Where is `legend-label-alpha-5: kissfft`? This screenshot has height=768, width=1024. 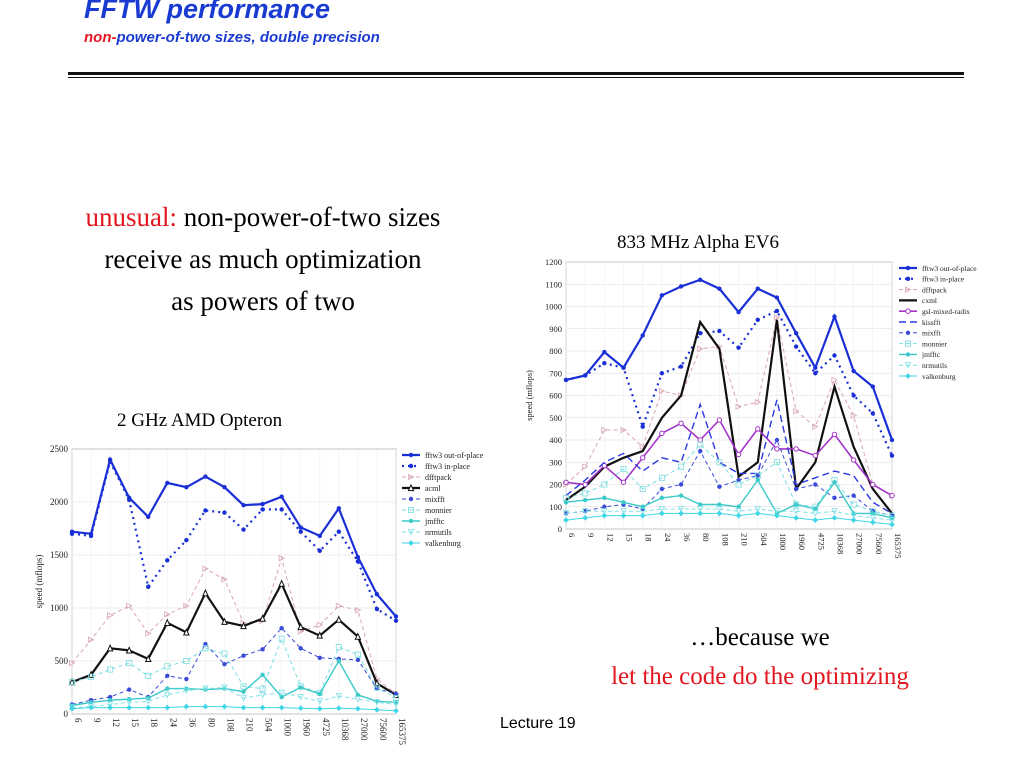
legend-label-alpha-5: kissfft is located at coordinates (932, 322).